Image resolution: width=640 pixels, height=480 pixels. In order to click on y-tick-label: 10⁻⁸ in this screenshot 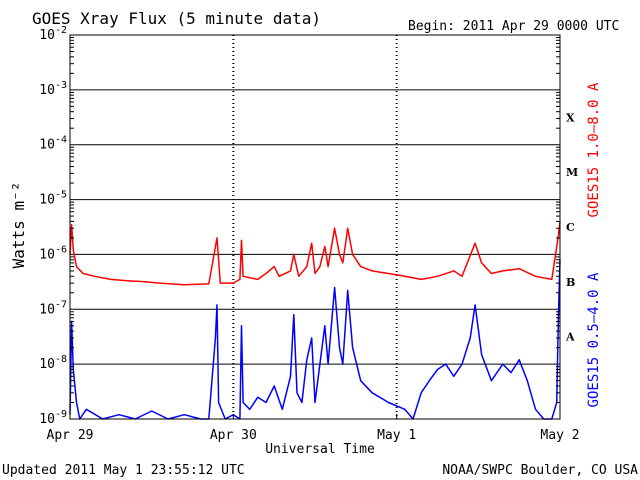, I will do `click(53, 363)`.